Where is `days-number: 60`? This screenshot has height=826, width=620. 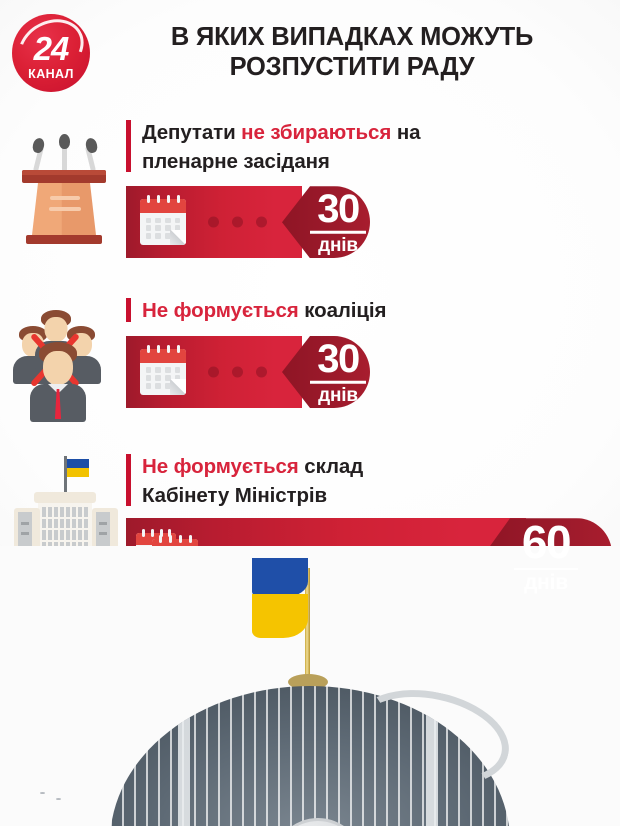
days-number: 60 is located at coordinates (546, 542).